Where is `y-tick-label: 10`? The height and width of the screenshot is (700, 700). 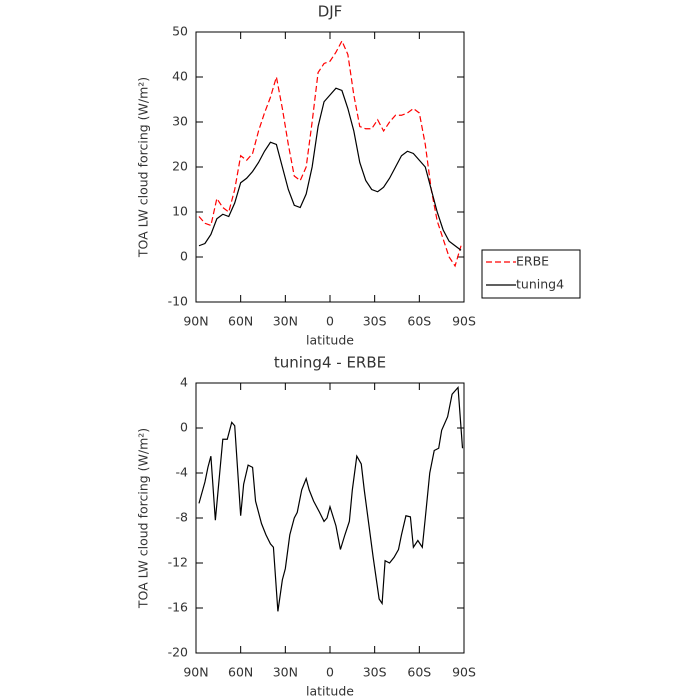
y-tick-label: 10 is located at coordinates (180, 211).